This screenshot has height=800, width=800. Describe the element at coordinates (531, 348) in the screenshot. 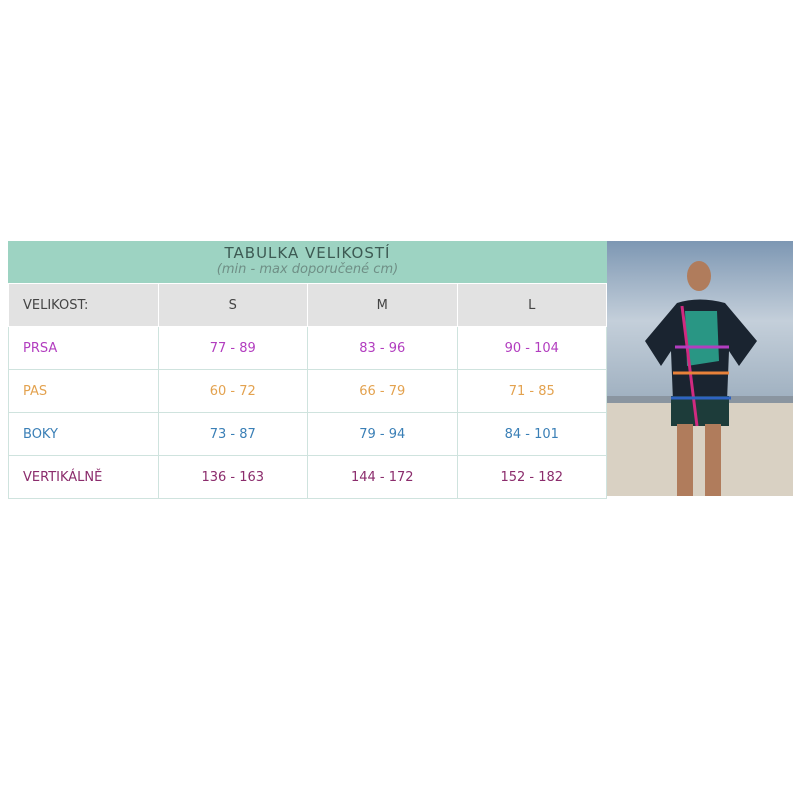

I see `cell: 90 - 104` at that location.